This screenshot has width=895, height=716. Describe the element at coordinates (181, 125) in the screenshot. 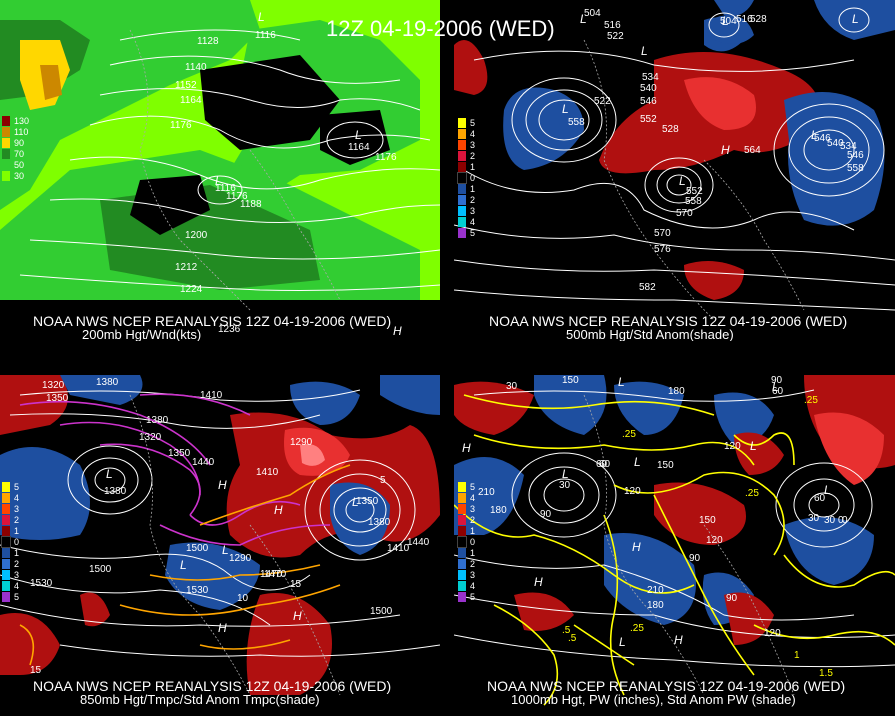

I see `contour-label: 1176` at that location.